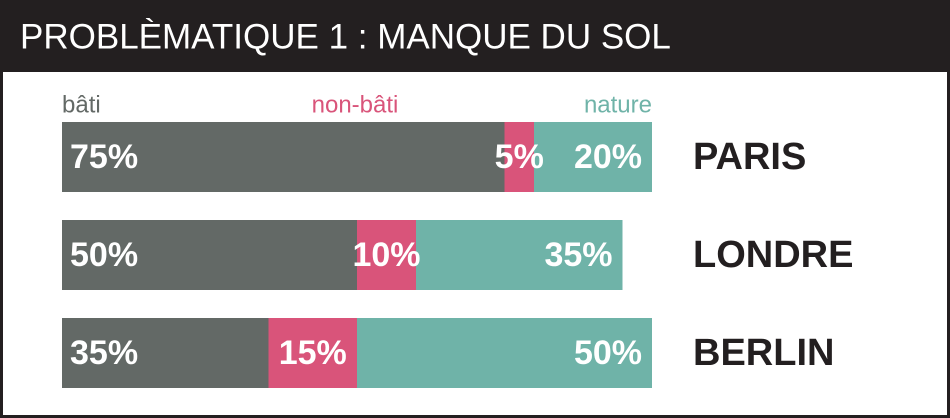 The image size is (950, 418). I want to click on legend-label: non-bâti, so click(355, 104).